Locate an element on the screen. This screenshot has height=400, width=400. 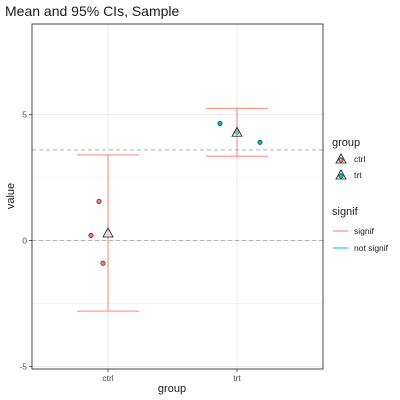
chart-title: Mean and 95% CIs, Sample is located at coordinates (92, 11).